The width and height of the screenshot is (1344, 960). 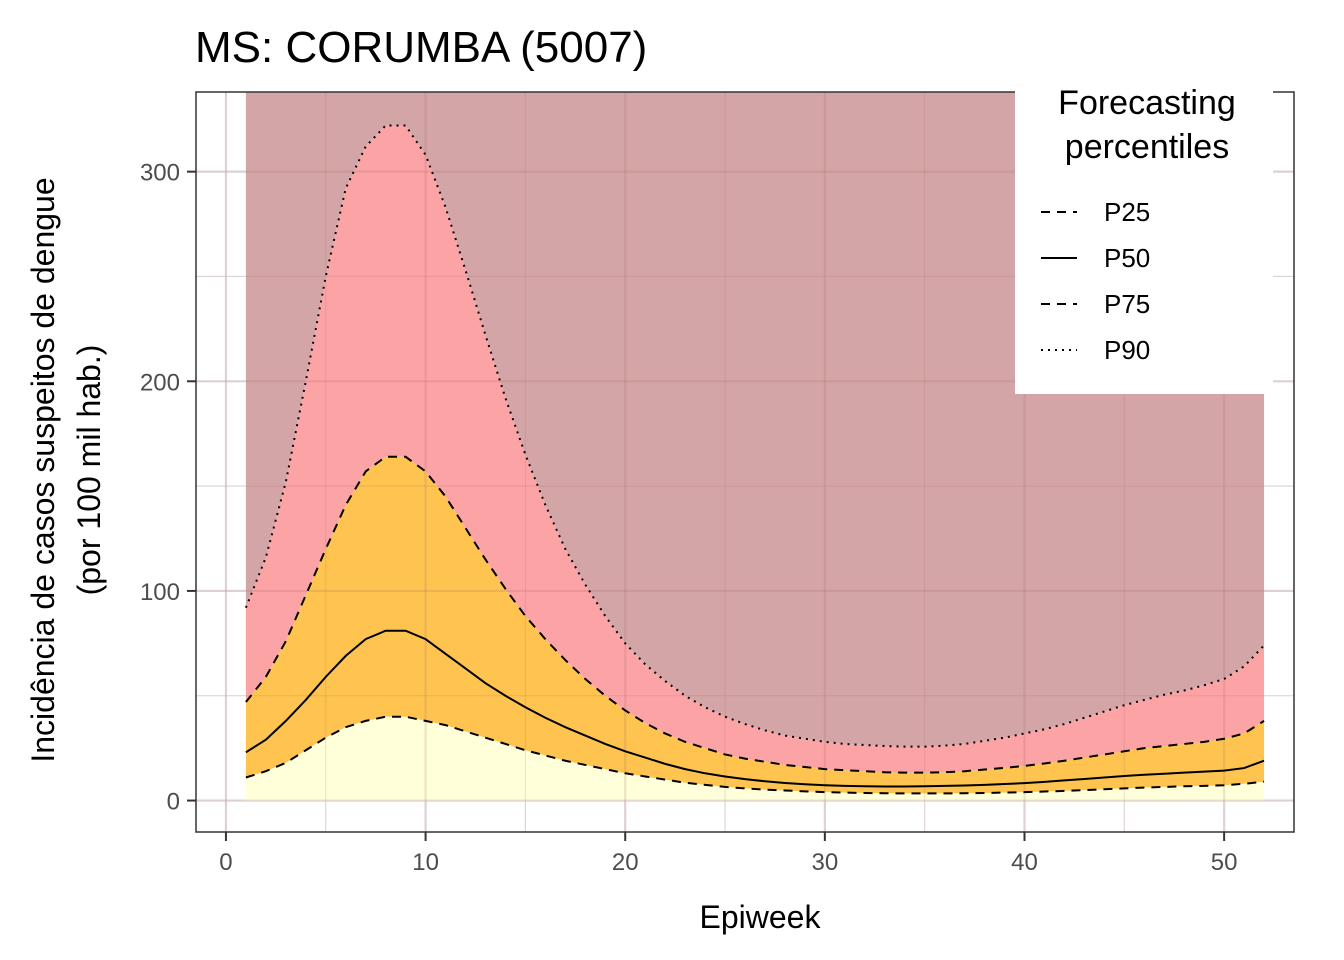 I want to click on y-axis: 0 100 200 300, so click(x=168, y=488).